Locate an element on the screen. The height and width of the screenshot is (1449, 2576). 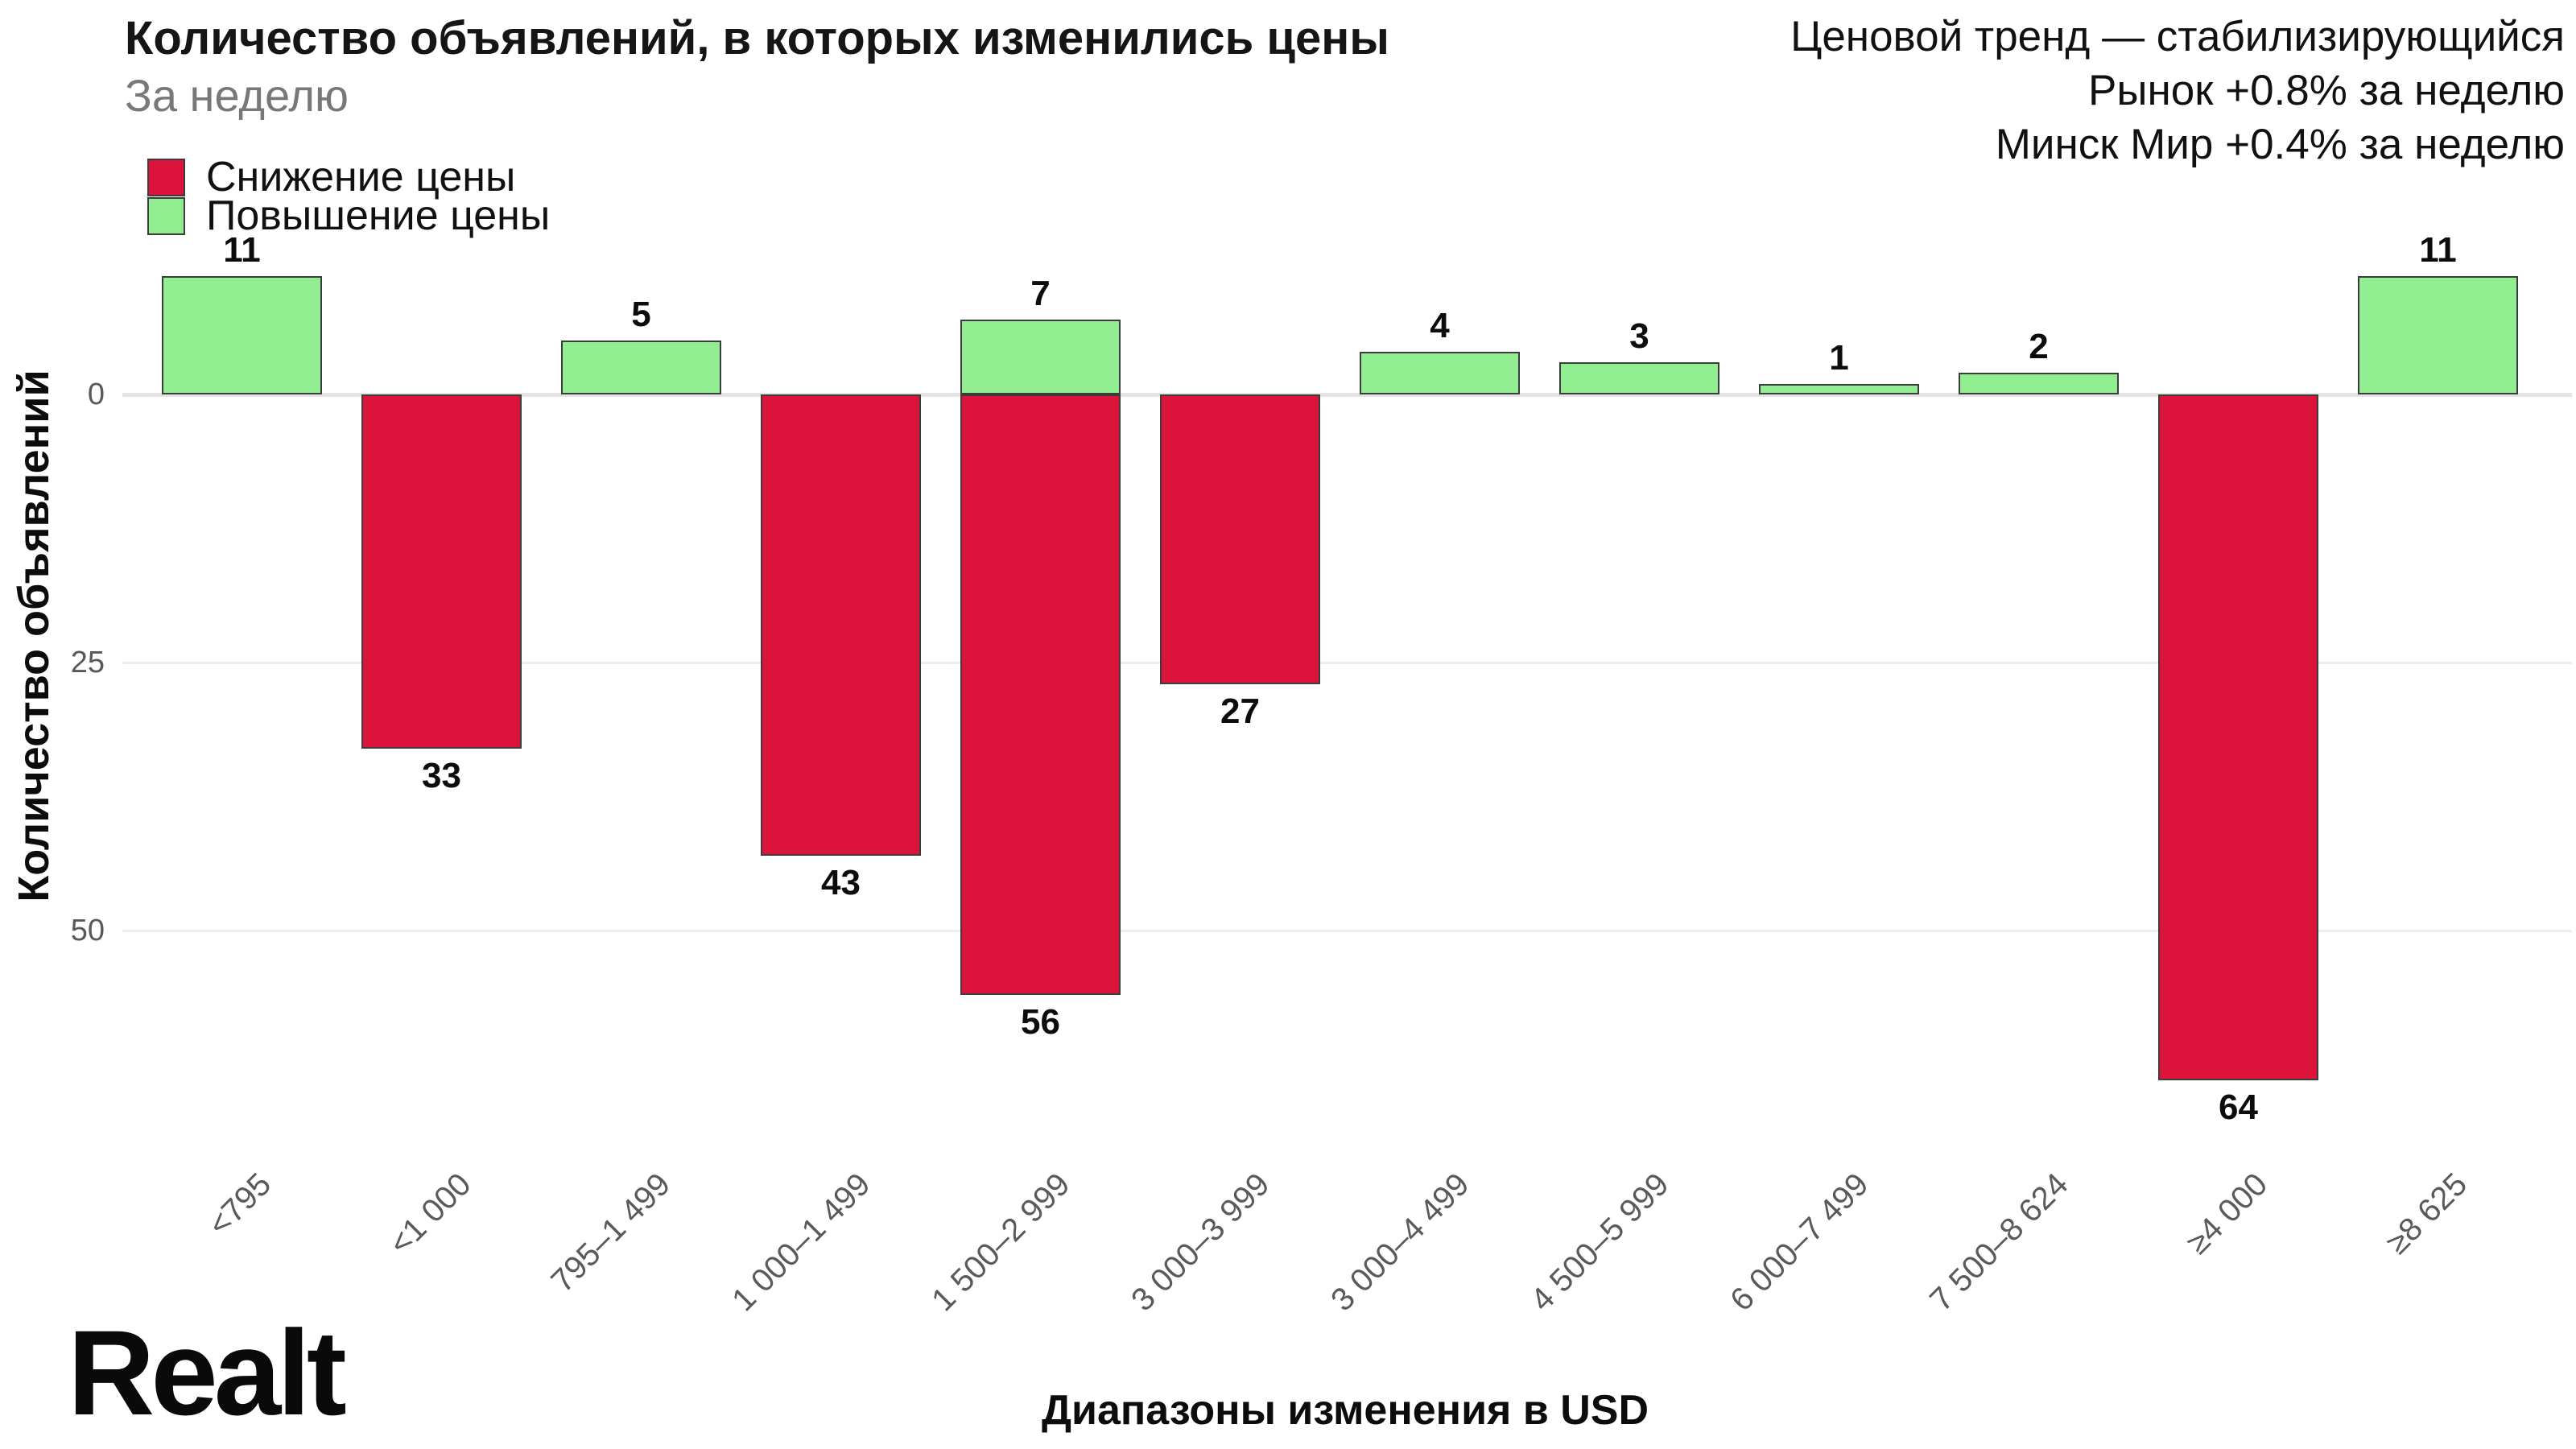
legend-item-decrease: Снижение цены is located at coordinates (348, 177).